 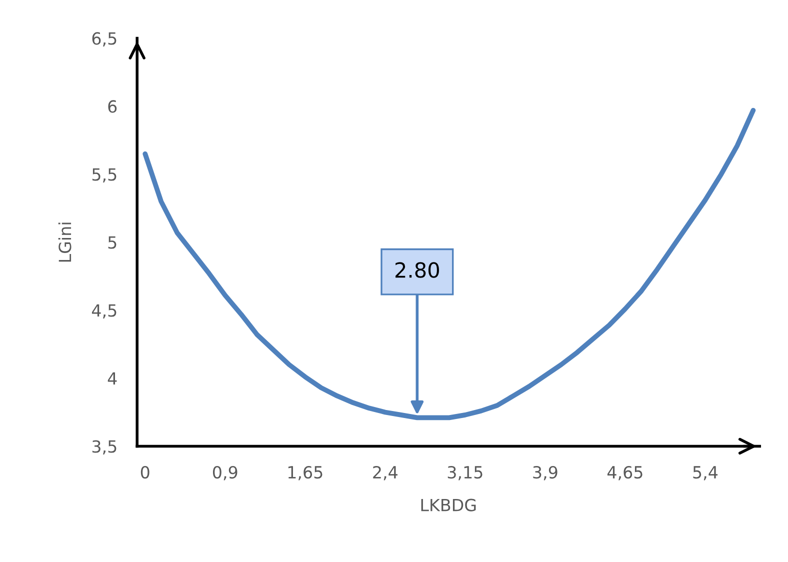 What do you see at coordinates (104, 39) in the screenshot?
I see `y-tick-label: 6,5` at bounding box center [104, 39].